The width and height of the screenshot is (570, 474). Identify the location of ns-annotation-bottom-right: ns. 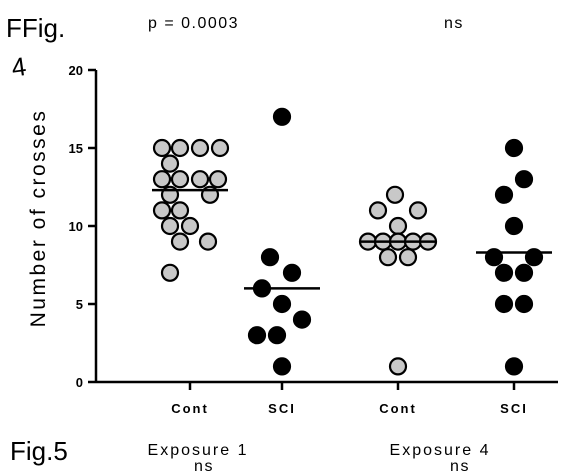
(460, 466).